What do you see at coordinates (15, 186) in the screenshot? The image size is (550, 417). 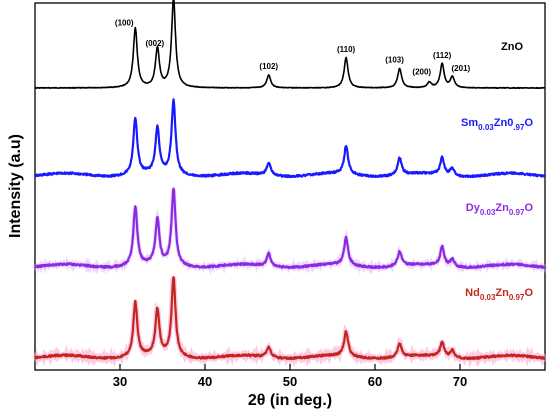 I see `y-axis-title: Intensity (a.u)` at bounding box center [15, 186].